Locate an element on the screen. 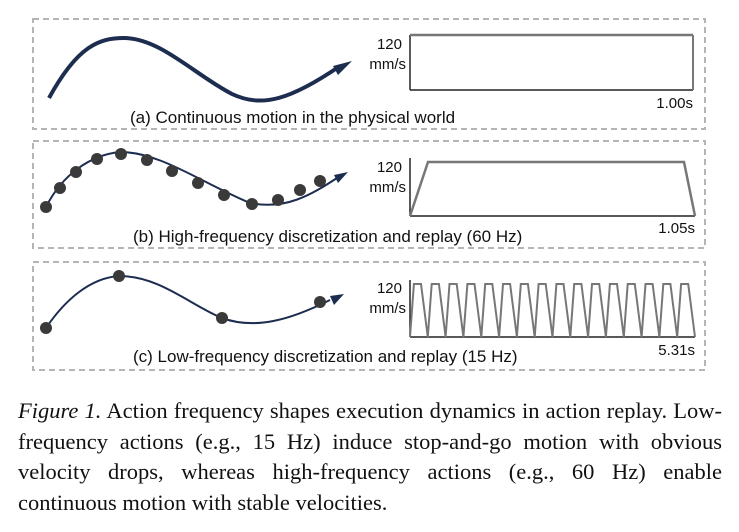 Image resolution: width=739 pixels, height=532 pixels. panel-c-samples is located at coordinates (183, 302).